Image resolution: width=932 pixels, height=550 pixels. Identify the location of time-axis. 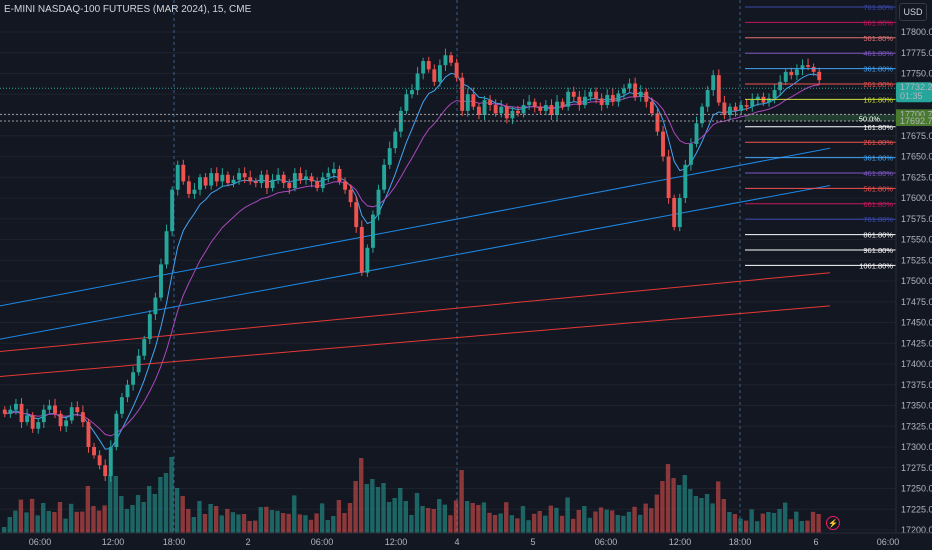
(466, 541).